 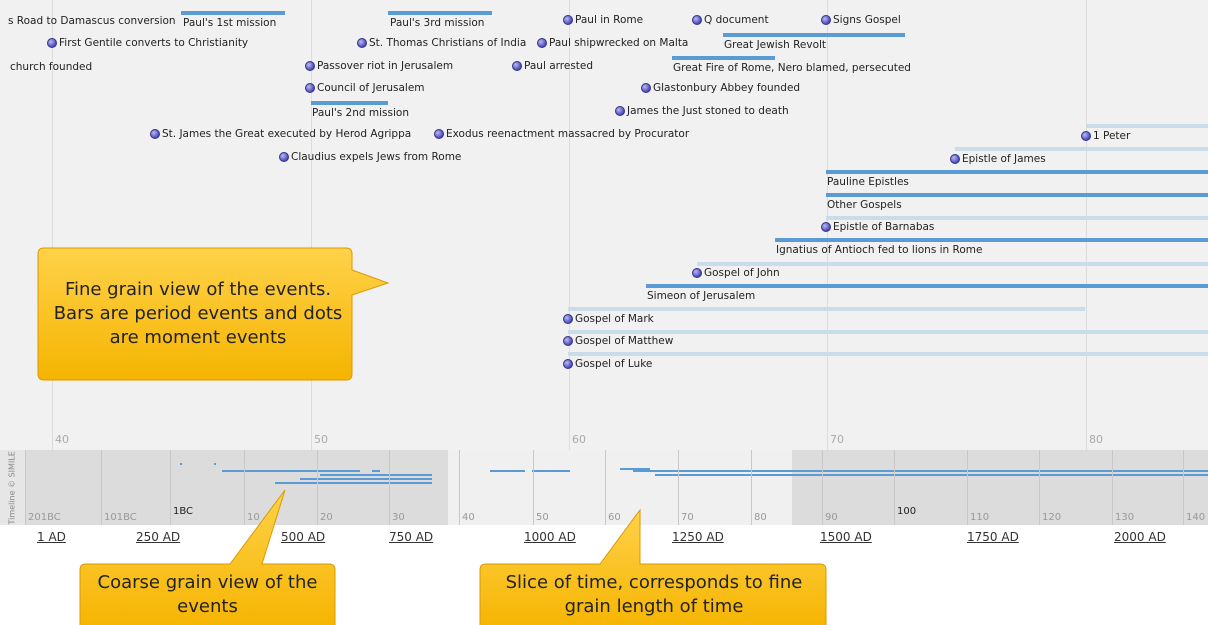 I want to click on event-label: First Gentile converts to Christianity, so click(x=154, y=43).